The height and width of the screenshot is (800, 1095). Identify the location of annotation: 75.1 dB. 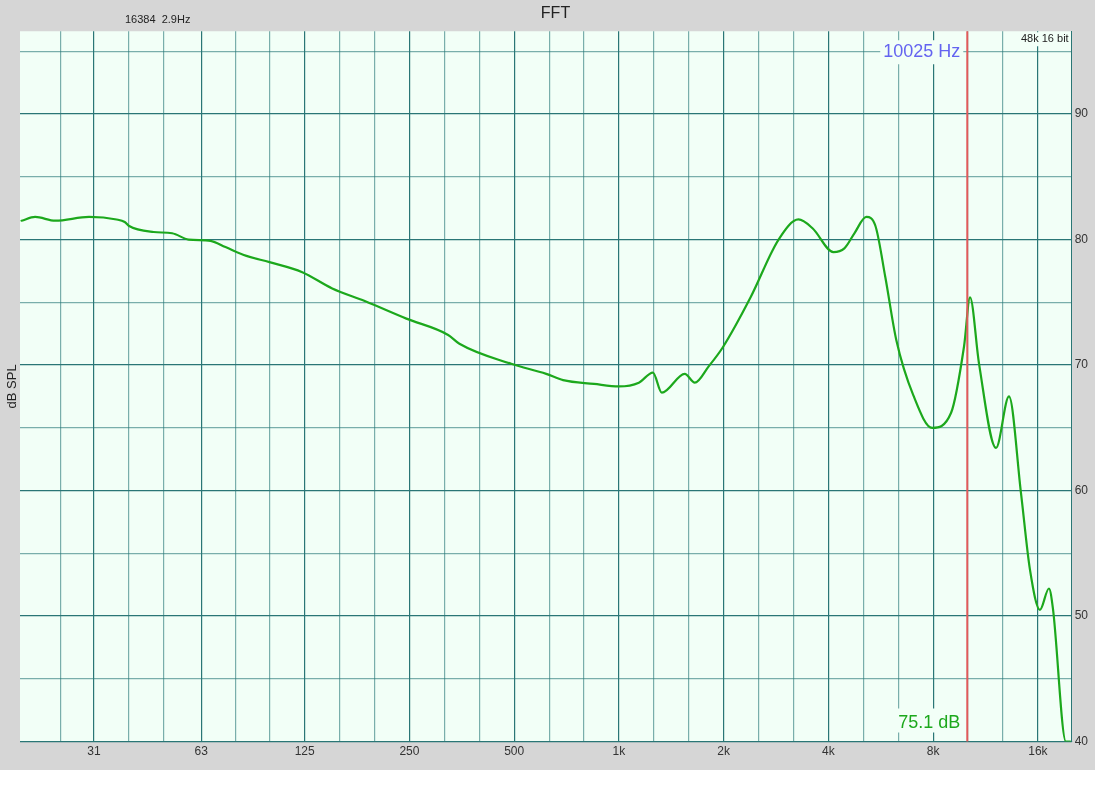
(929, 721).